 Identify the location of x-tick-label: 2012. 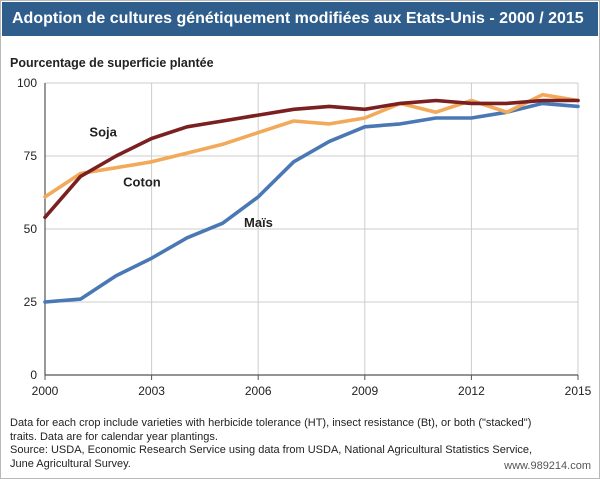
(471, 391).